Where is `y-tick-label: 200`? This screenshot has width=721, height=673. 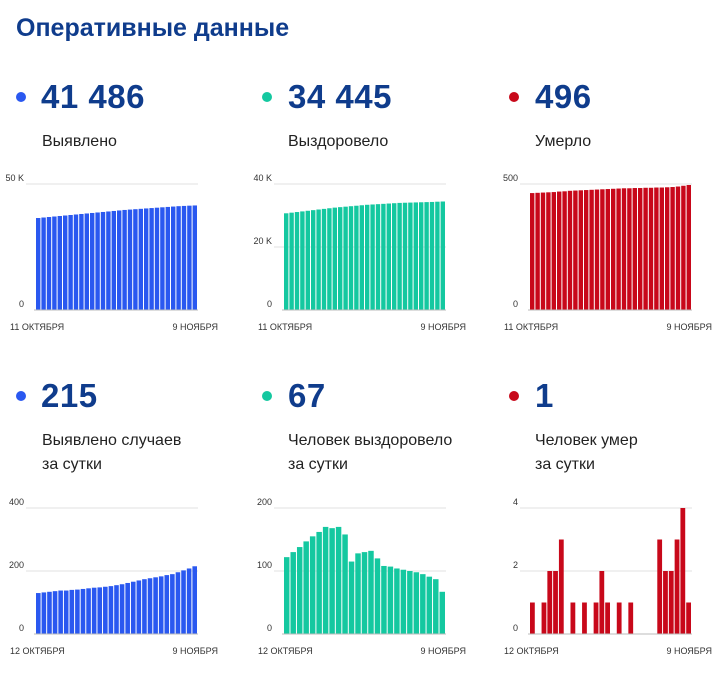
y-tick-label: 200 is located at coordinates (16, 565).